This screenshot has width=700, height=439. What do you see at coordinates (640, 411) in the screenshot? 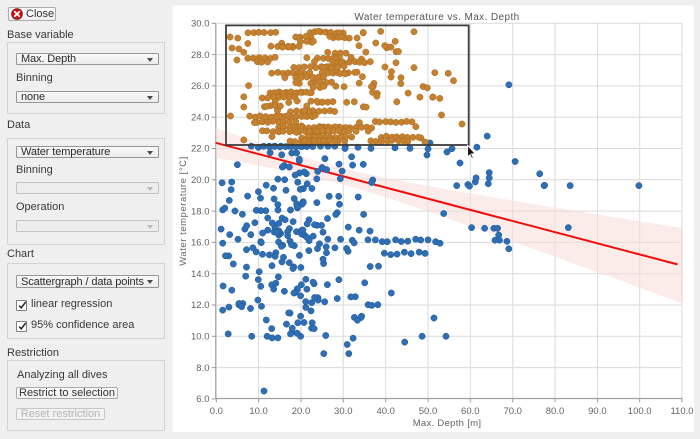
I see `svg-text: 100.0` at bounding box center [640, 411].